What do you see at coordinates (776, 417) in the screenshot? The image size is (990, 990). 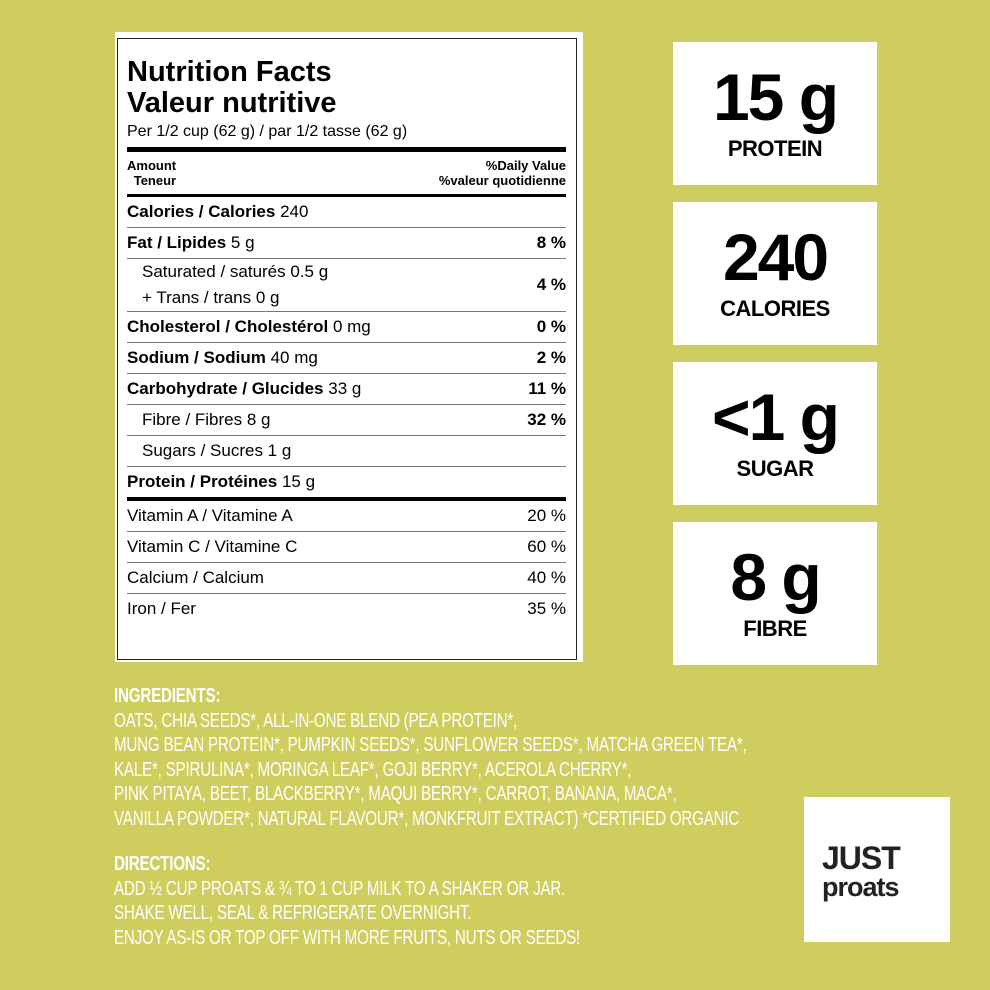 I see `stat-value: <1 g` at bounding box center [776, 417].